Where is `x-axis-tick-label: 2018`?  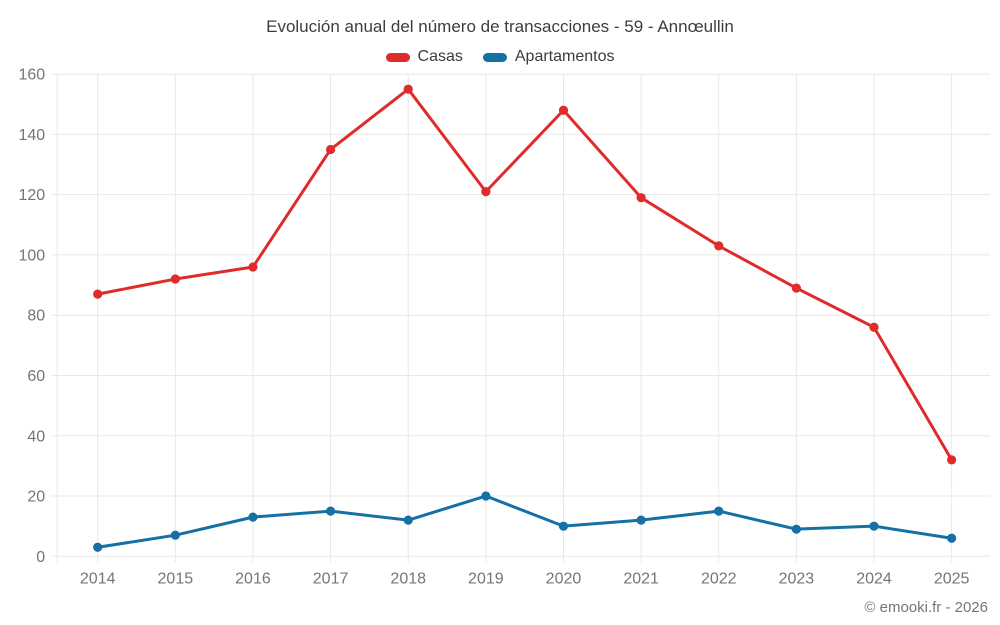
x-axis-tick-label: 2018 is located at coordinates (408, 579).